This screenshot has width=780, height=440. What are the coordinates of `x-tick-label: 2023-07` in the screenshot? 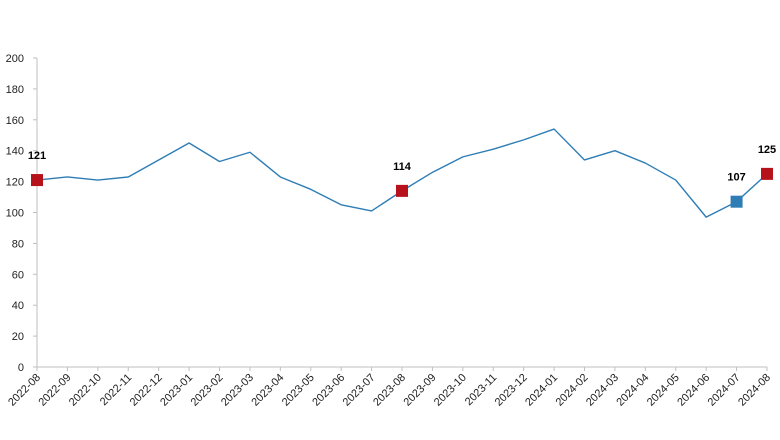 It's located at (359, 390).